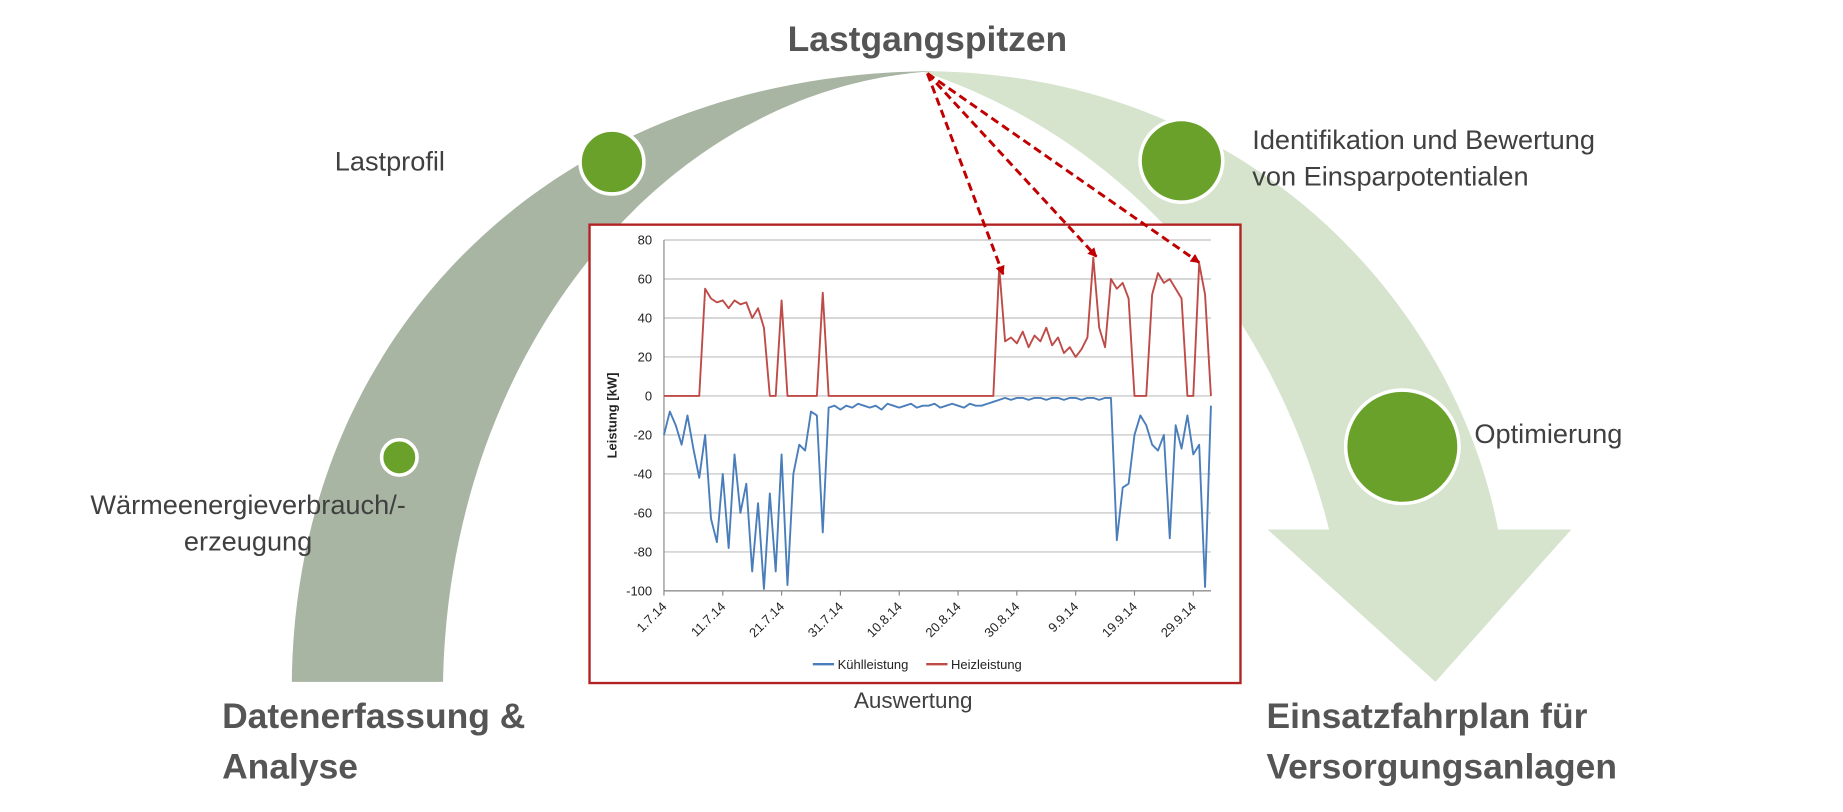 Image resolution: width=1843 pixels, height=812 pixels. What do you see at coordinates (612, 416) in the screenshot?
I see `y-axis-label: Leistung [kW]` at bounding box center [612, 416].